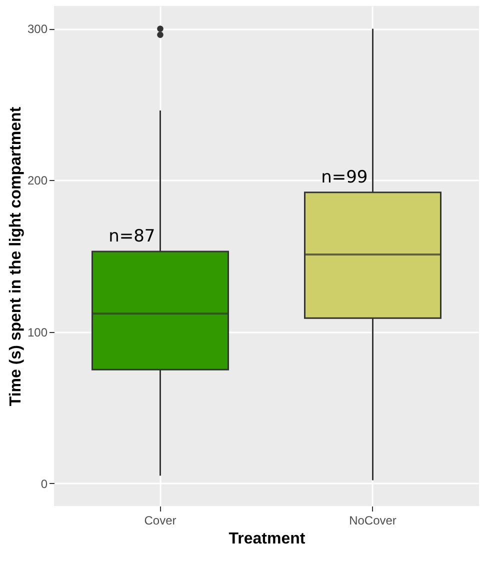 The width and height of the screenshot is (487, 577). I want to click on annotation: n=99, so click(344, 177).